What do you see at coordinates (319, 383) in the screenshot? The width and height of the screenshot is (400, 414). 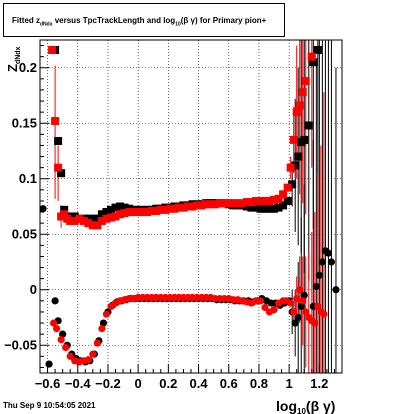 I see `x-tick-label: 1.2` at bounding box center [319, 383].